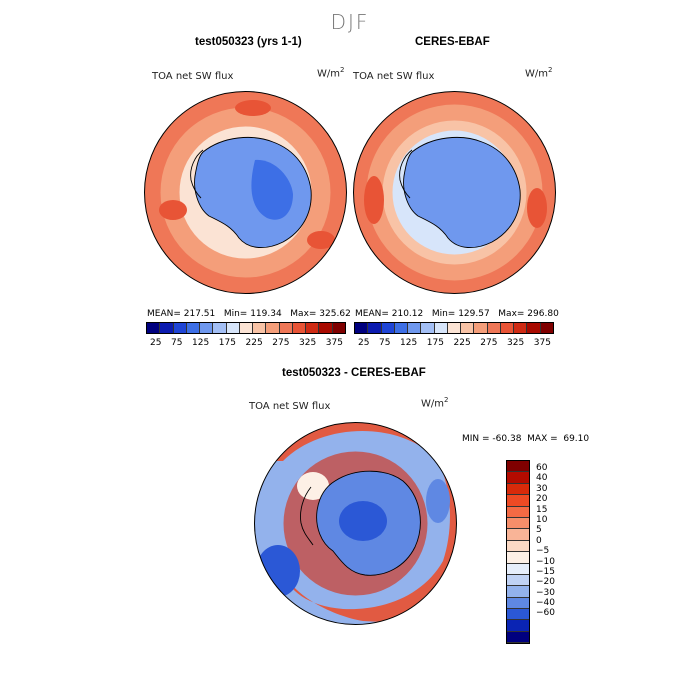  Describe the element at coordinates (545, 613) in the screenshot. I see `colorbar-level-label: −60` at that location.